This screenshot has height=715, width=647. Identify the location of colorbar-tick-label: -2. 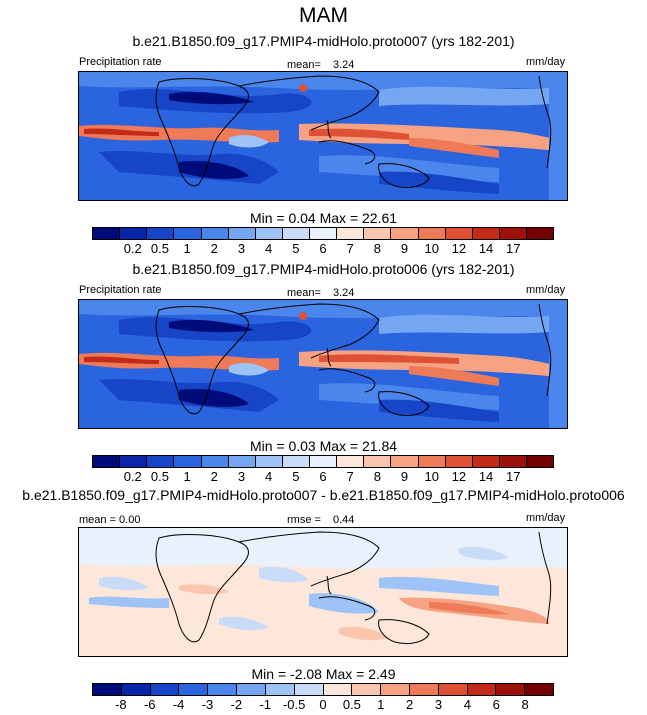
(236, 704).